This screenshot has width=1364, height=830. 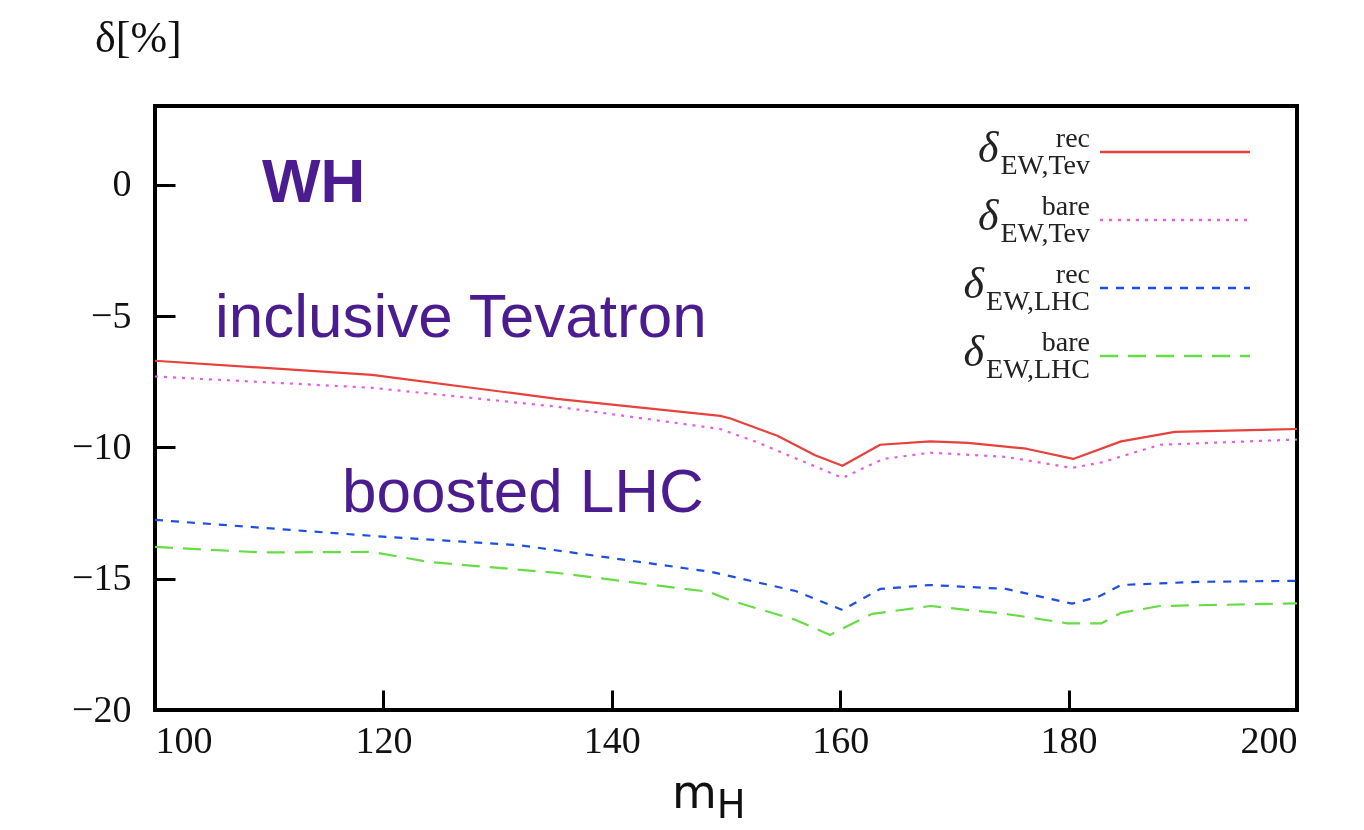 What do you see at coordinates (841, 739) in the screenshot?
I see `x-tick-label: 160` at bounding box center [841, 739].